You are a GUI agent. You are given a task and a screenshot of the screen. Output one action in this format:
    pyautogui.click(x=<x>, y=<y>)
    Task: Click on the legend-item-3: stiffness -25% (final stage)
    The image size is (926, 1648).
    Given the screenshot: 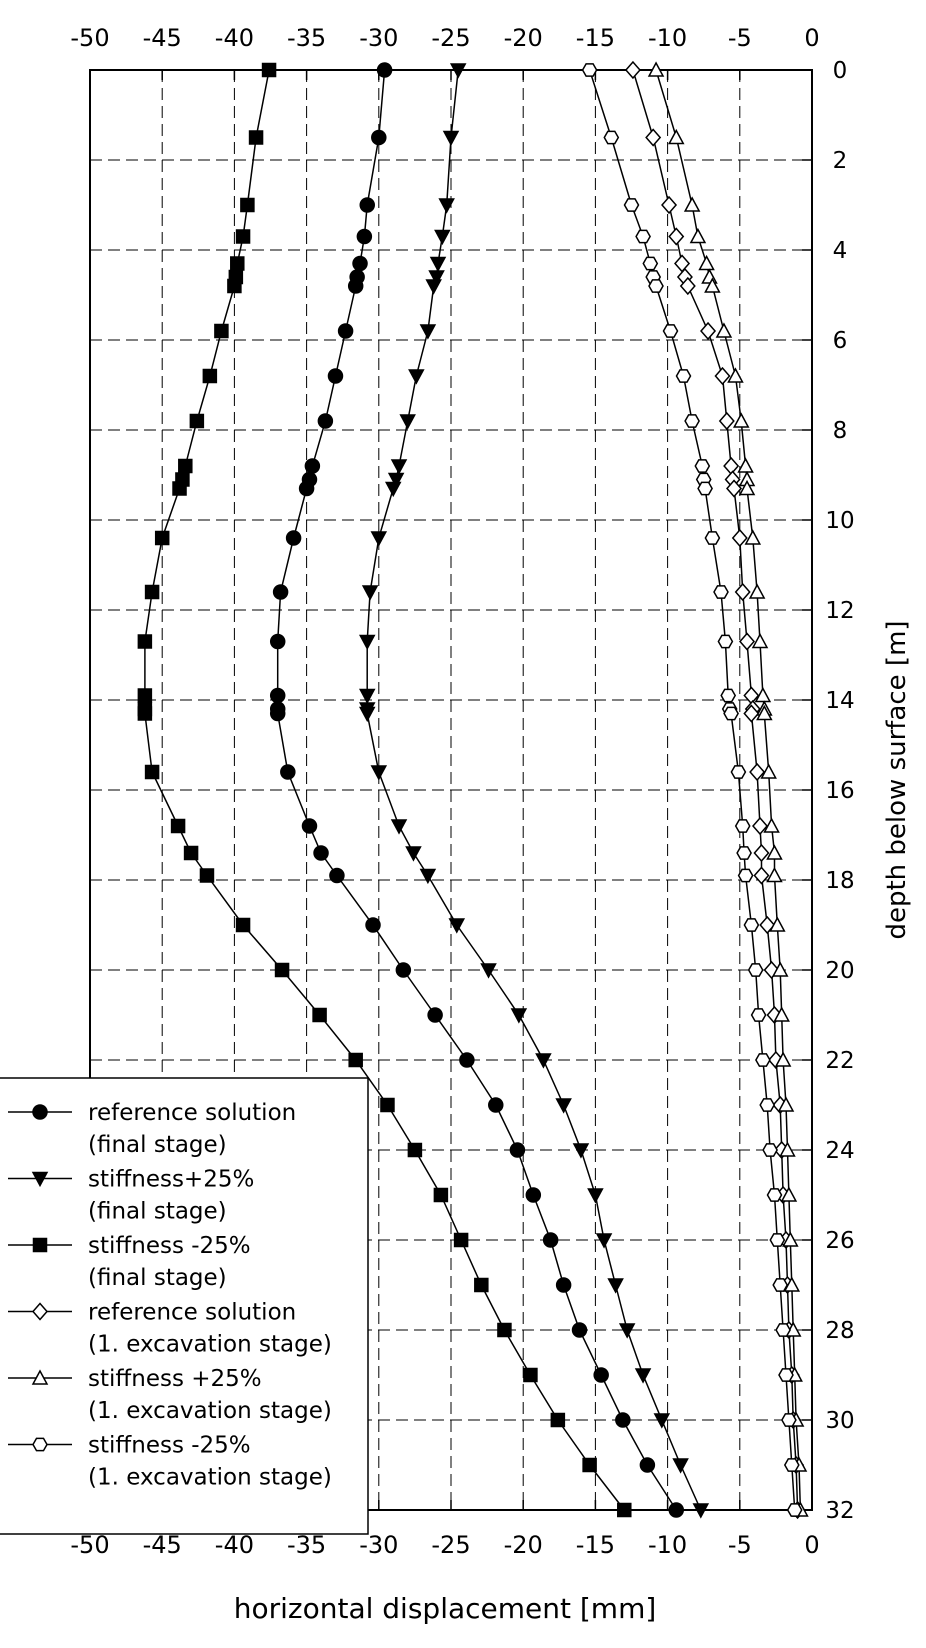 What is the action you would take?
    pyautogui.click(x=129, y=1262)
    